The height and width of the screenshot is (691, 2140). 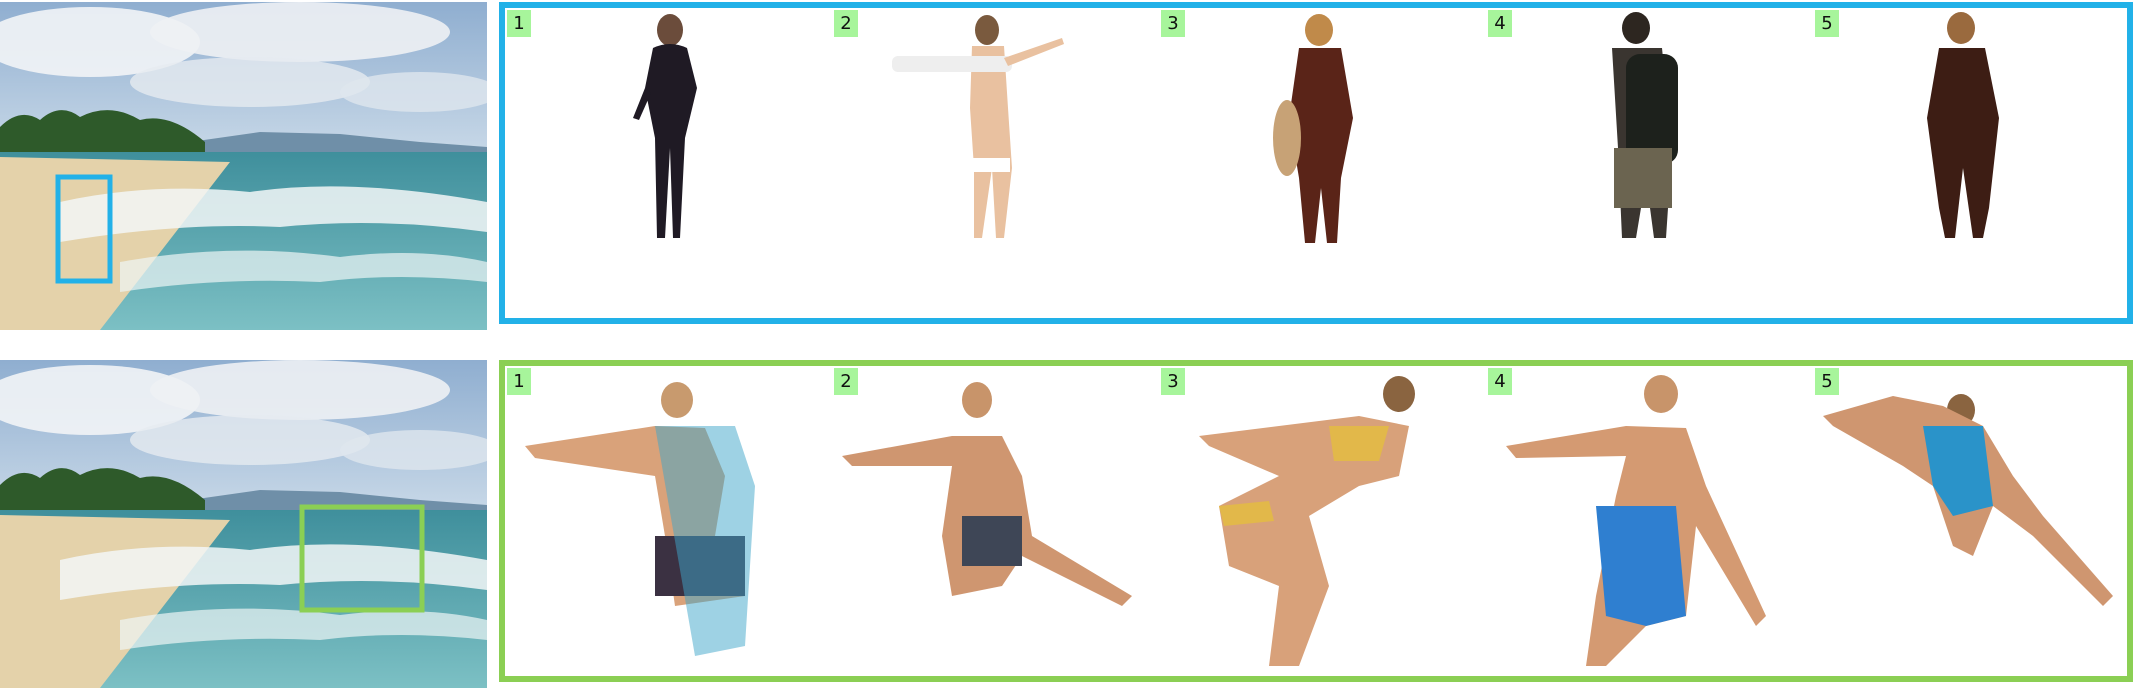 What do you see at coordinates (362, 558) in the screenshot?
I see `selection-box-bottom` at bounding box center [362, 558].